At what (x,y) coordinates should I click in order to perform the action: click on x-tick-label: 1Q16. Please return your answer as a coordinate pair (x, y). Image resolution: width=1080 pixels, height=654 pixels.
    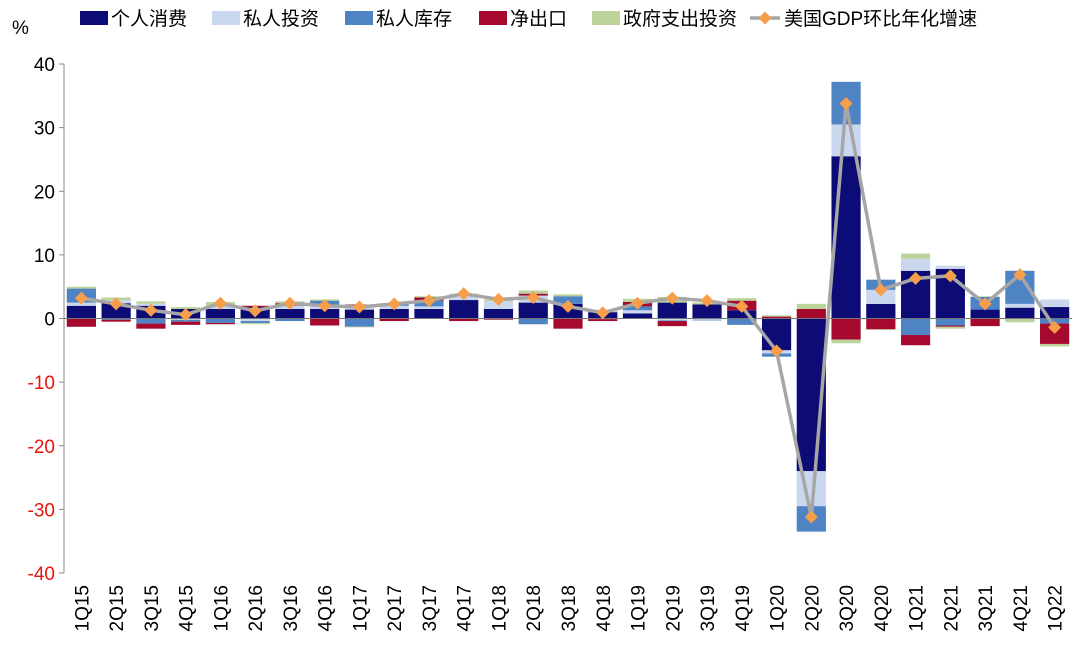
    Looking at the image, I should click on (221, 608).